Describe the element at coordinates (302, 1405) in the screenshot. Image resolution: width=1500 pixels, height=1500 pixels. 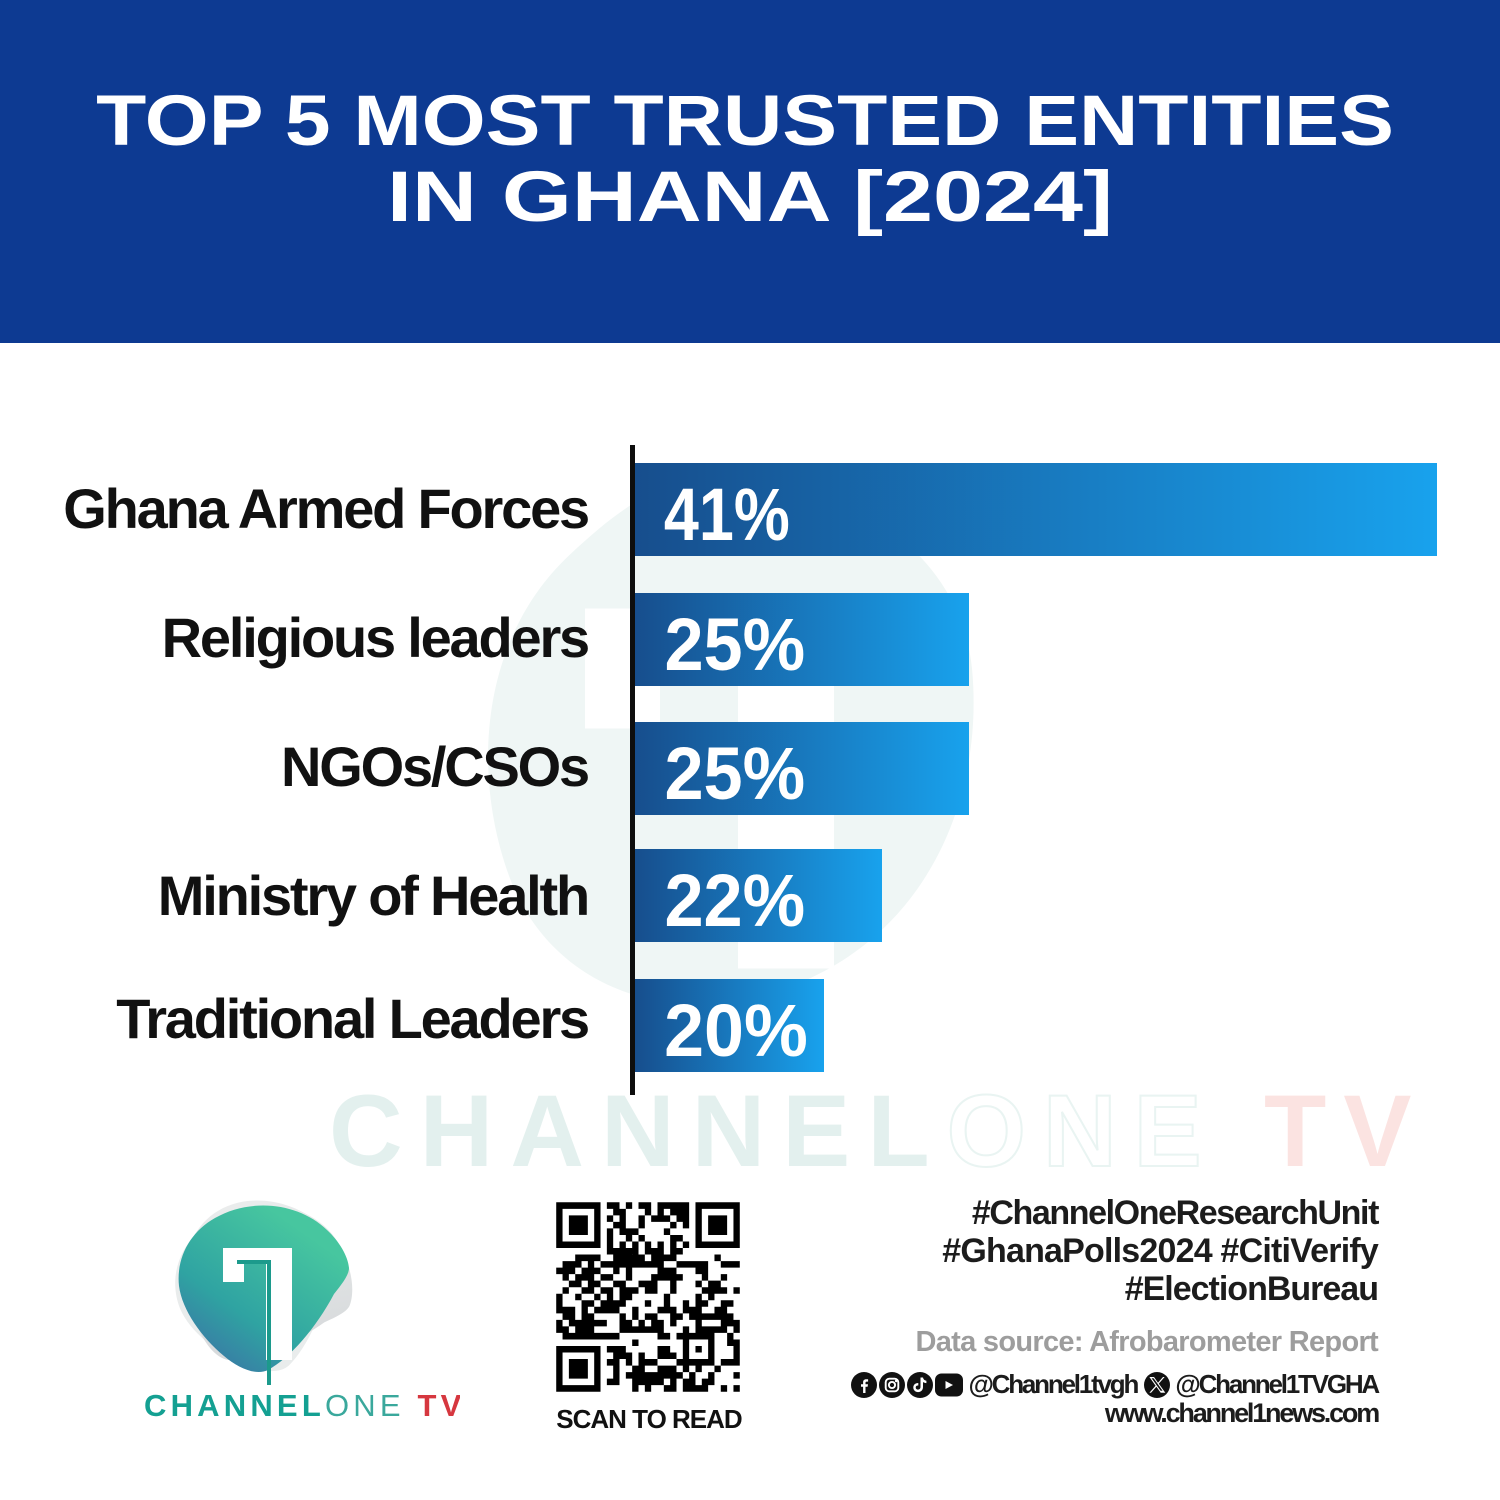
I see `svg-text: CHANNELONE TV` at that location.